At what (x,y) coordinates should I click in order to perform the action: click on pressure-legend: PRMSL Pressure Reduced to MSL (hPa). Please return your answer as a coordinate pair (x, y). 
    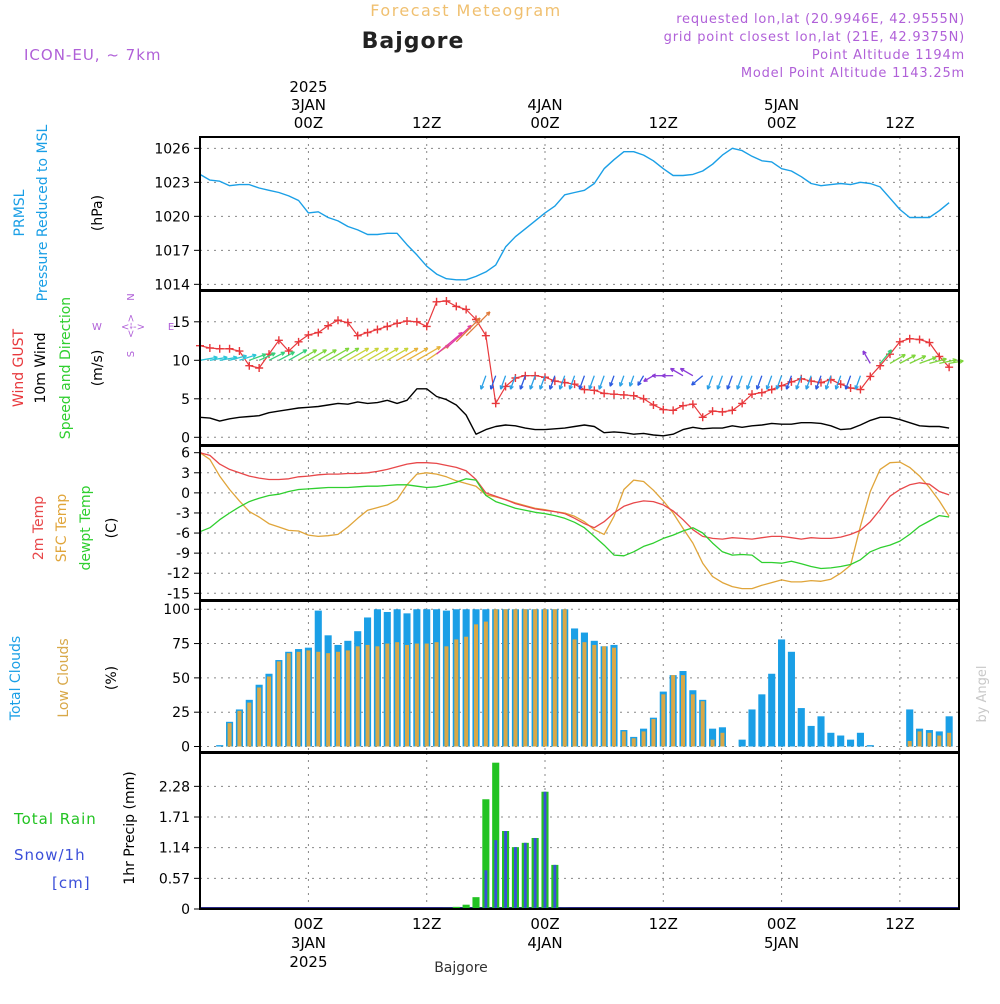
    Looking at the image, I should click on (59, 212).